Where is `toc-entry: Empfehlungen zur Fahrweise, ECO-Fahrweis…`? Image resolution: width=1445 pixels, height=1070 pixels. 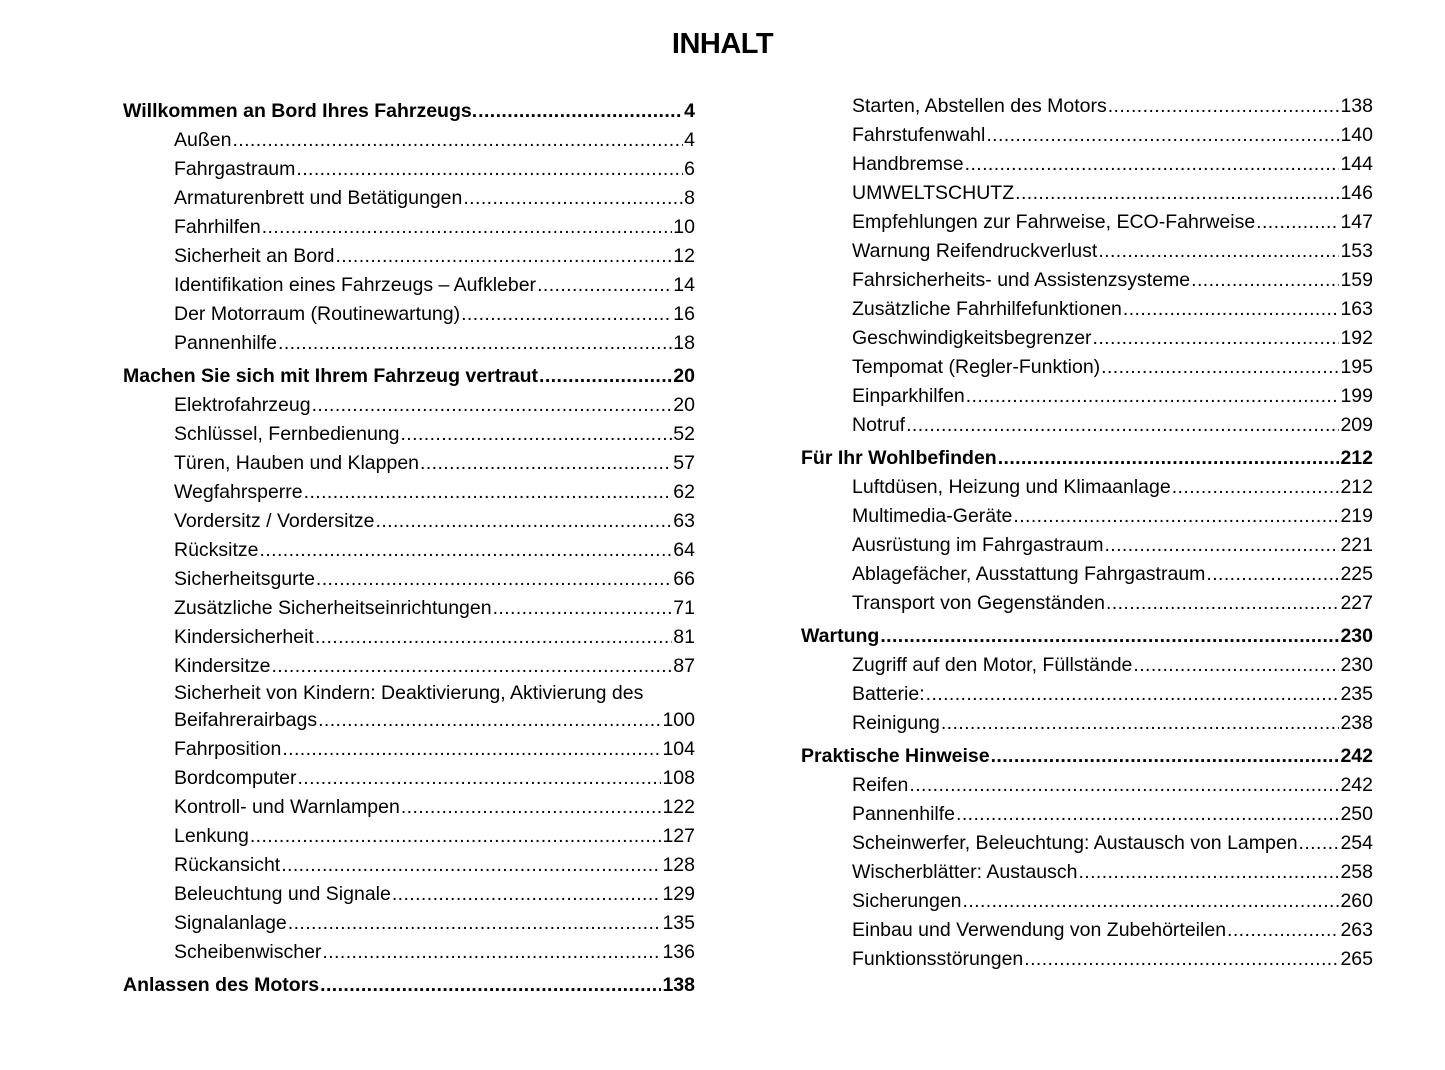
toc-entry: Empfehlungen zur Fahrweise, ECO-Fahrweis… is located at coordinates (1087, 222).